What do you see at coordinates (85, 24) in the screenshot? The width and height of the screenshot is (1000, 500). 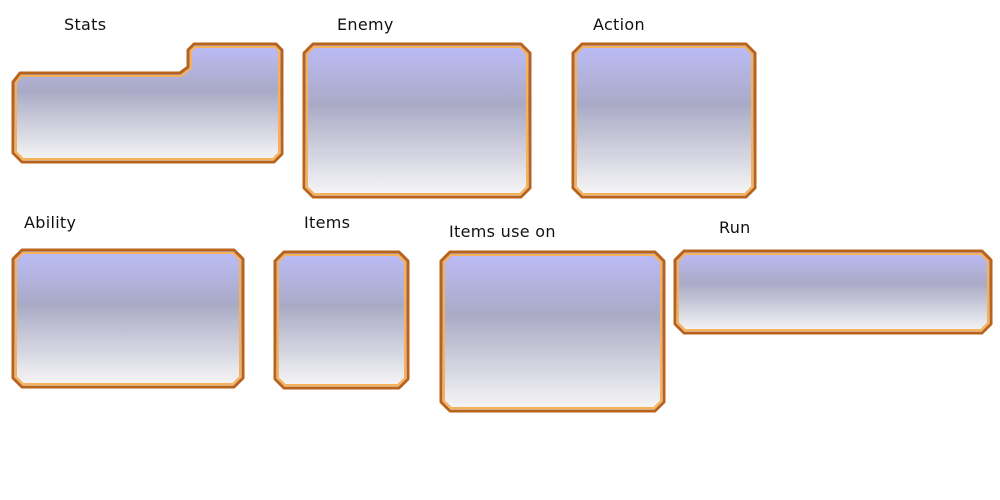 I see `stats-label: Stats` at bounding box center [85, 24].